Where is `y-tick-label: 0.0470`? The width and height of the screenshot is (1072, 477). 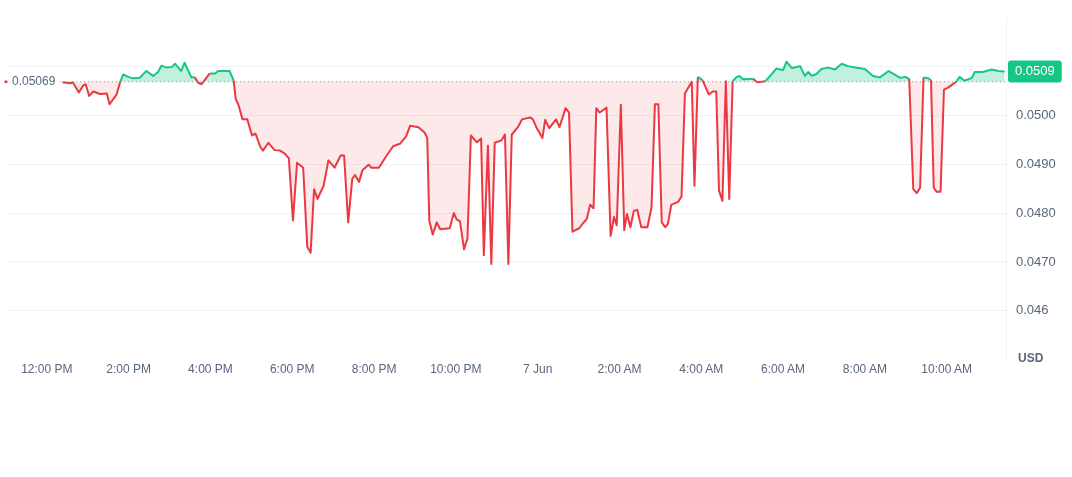
y-tick-label: 0.0470 is located at coordinates (1036, 261).